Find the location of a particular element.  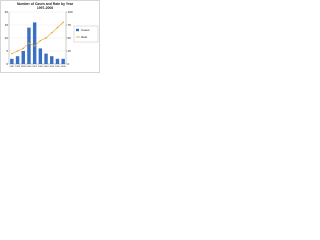

y-tick-label: 0 is located at coordinates (7, 64).